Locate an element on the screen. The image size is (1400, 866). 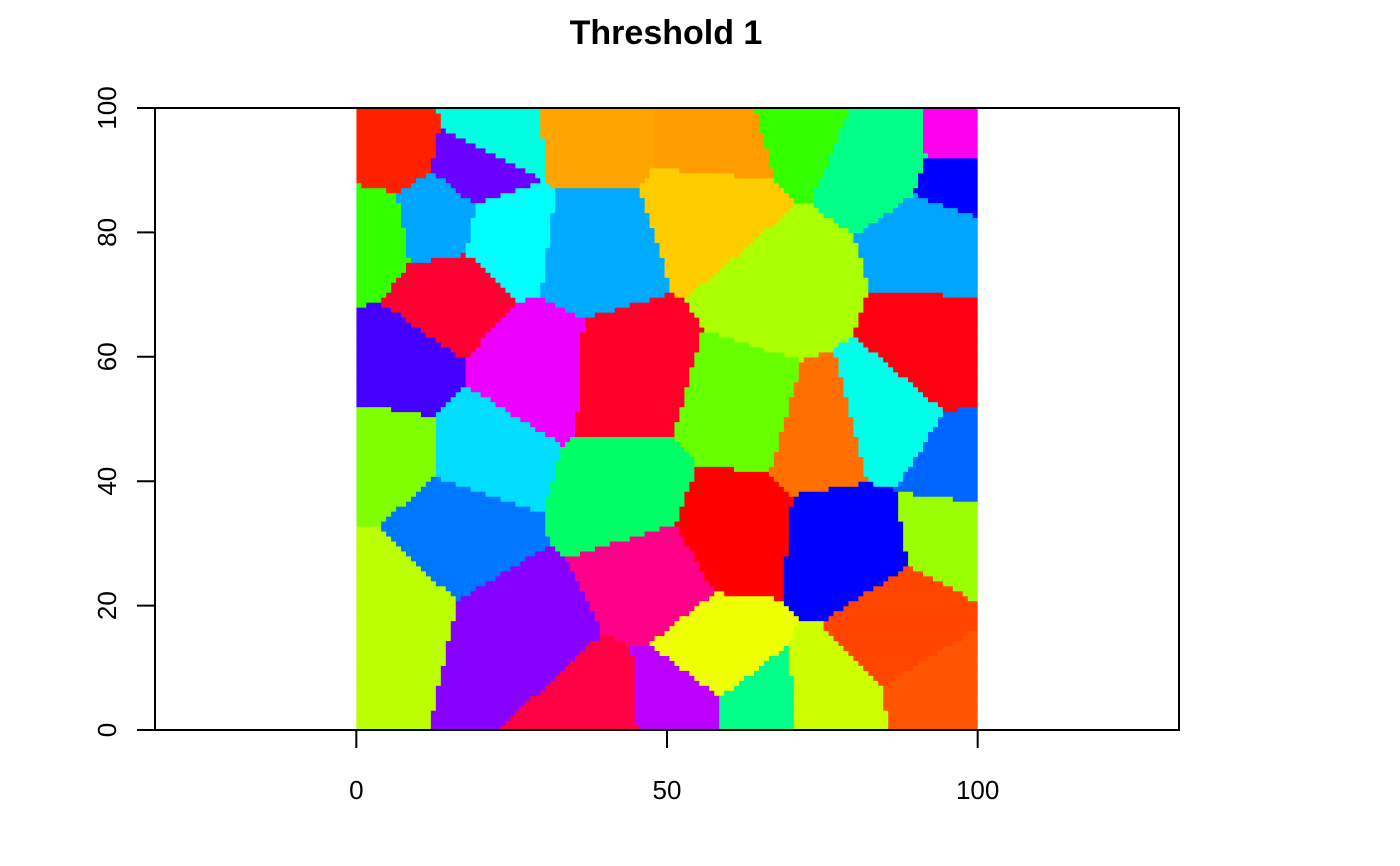
y-tick-label: 0 is located at coordinates (107, 730).